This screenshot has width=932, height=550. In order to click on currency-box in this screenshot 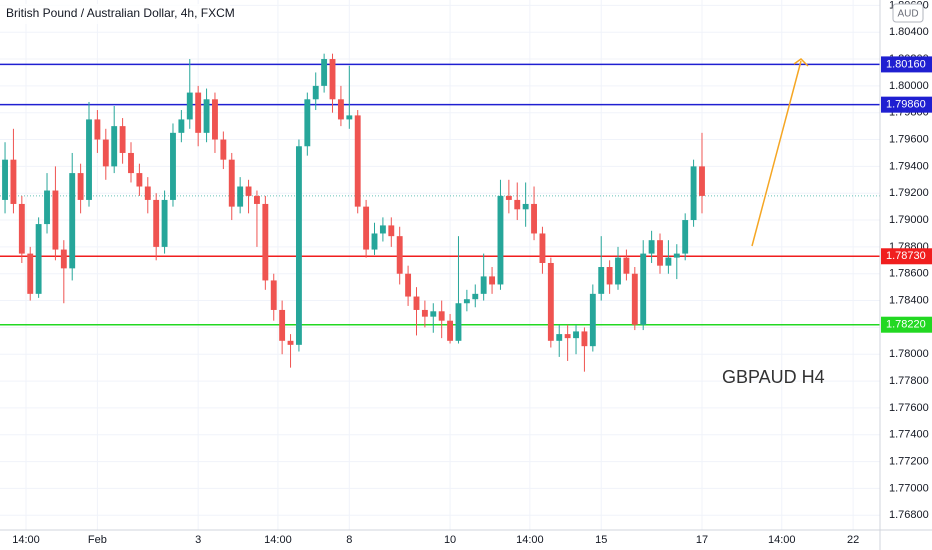, I will do `click(908, 13)`.